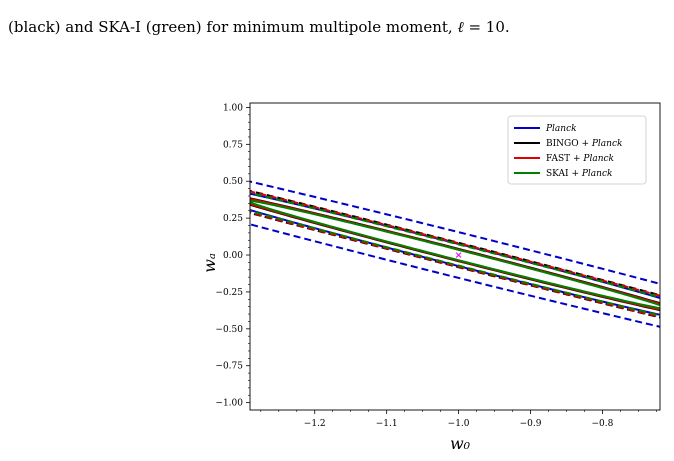  What do you see at coordinates (229, 404) in the screenshot?
I see `y-tick-label: −1.00` at bounding box center [229, 404].